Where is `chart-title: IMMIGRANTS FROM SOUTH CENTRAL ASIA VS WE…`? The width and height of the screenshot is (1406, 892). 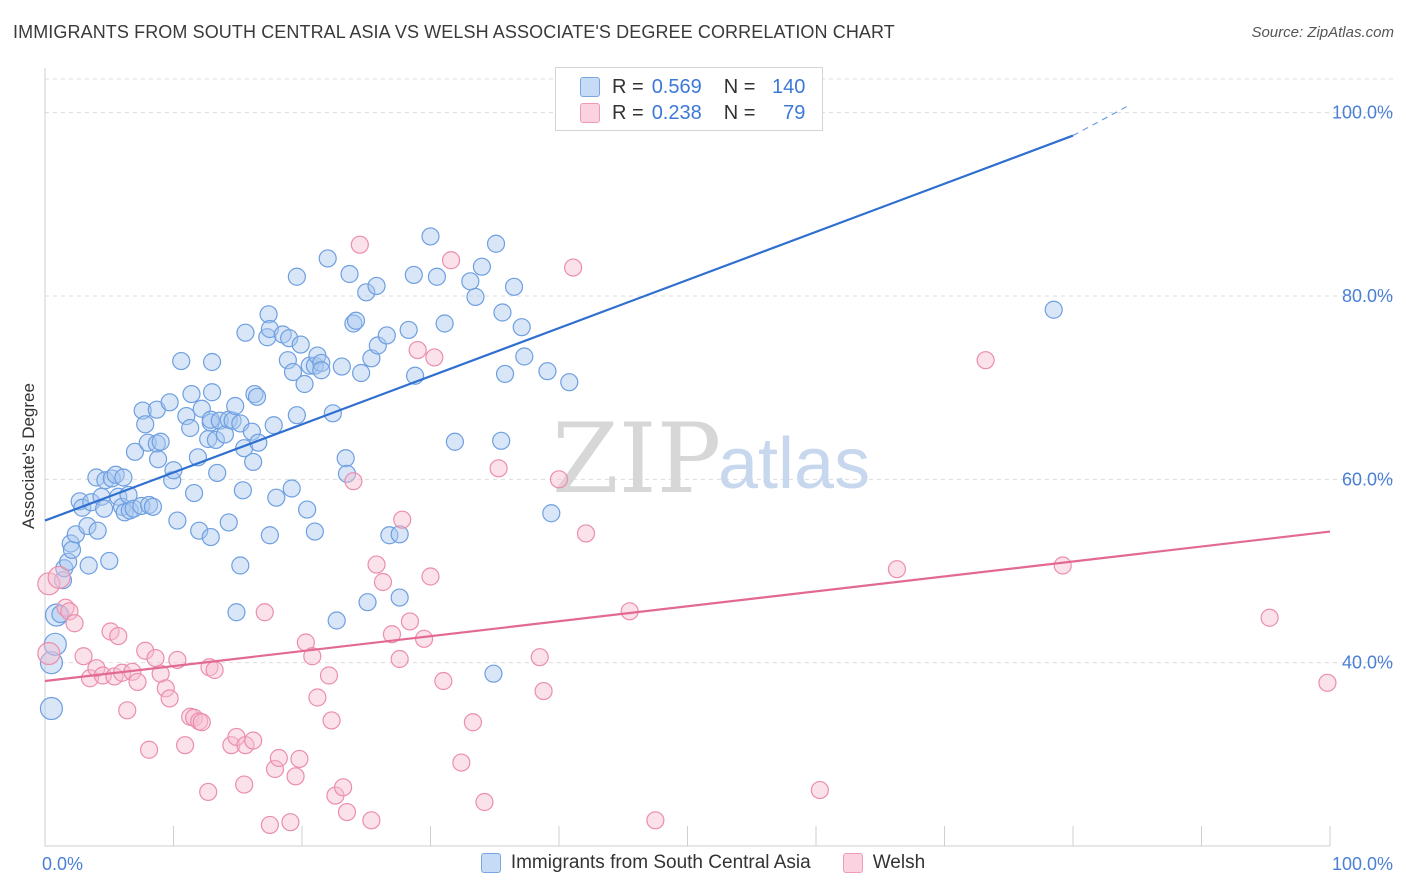 chart-title: IMMIGRANTS FROM SOUTH CENTRAL ASIA VS WE… is located at coordinates (454, 32).